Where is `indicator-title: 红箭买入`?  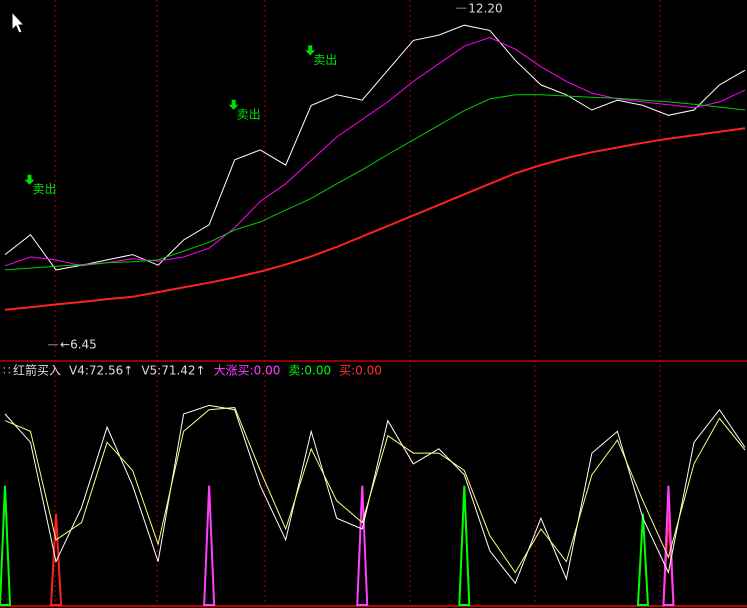 indicator-title: 红箭买入 is located at coordinates (37, 370).